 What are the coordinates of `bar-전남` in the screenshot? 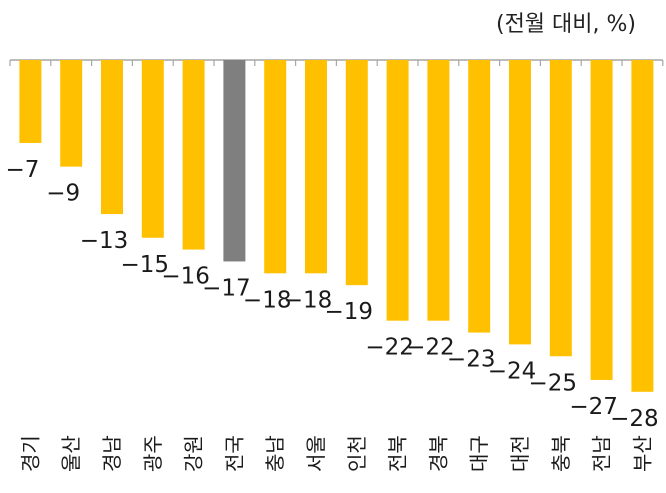 It's located at (601, 220).